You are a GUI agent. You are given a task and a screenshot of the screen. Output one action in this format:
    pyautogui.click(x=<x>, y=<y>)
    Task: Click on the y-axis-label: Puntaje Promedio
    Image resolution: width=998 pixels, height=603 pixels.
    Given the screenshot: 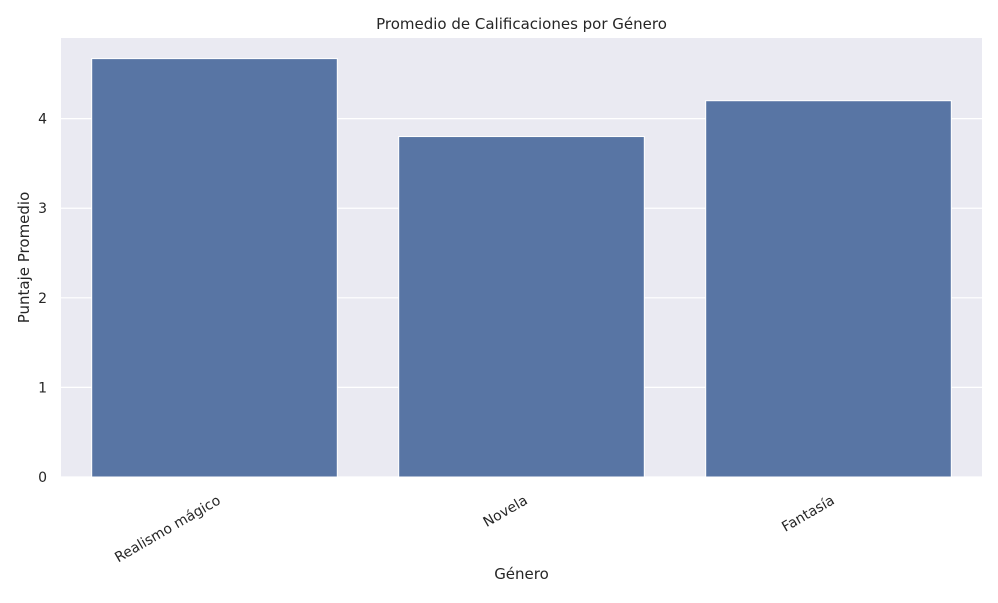 What is the action you would take?
    pyautogui.click(x=24, y=258)
    